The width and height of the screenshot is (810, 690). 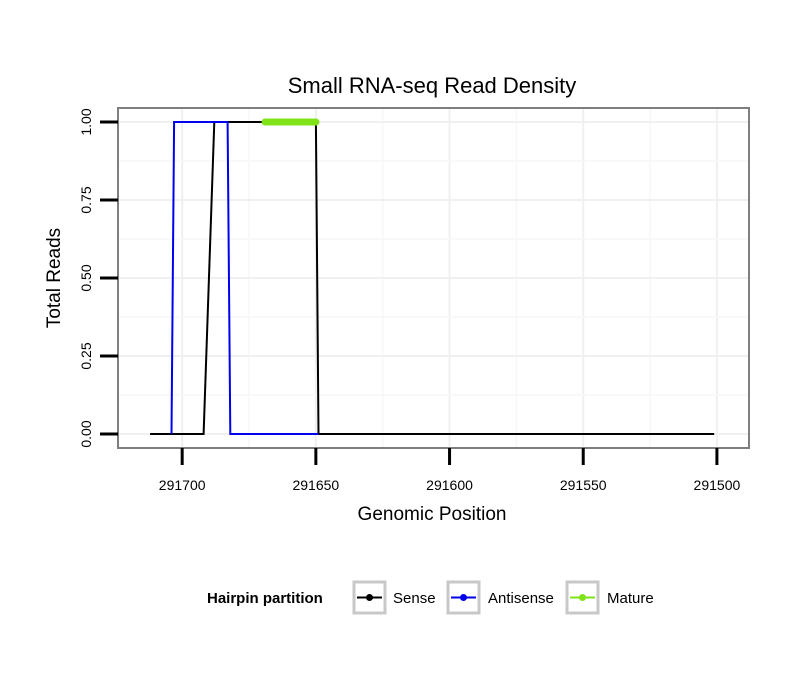 What do you see at coordinates (521, 598) in the screenshot?
I see `legend-label-antisense: Antisense` at bounding box center [521, 598].